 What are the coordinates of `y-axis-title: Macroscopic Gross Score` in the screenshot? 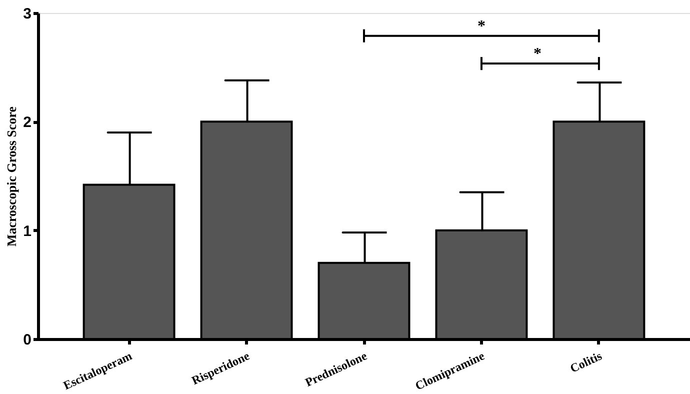 It's located at (12, 176).